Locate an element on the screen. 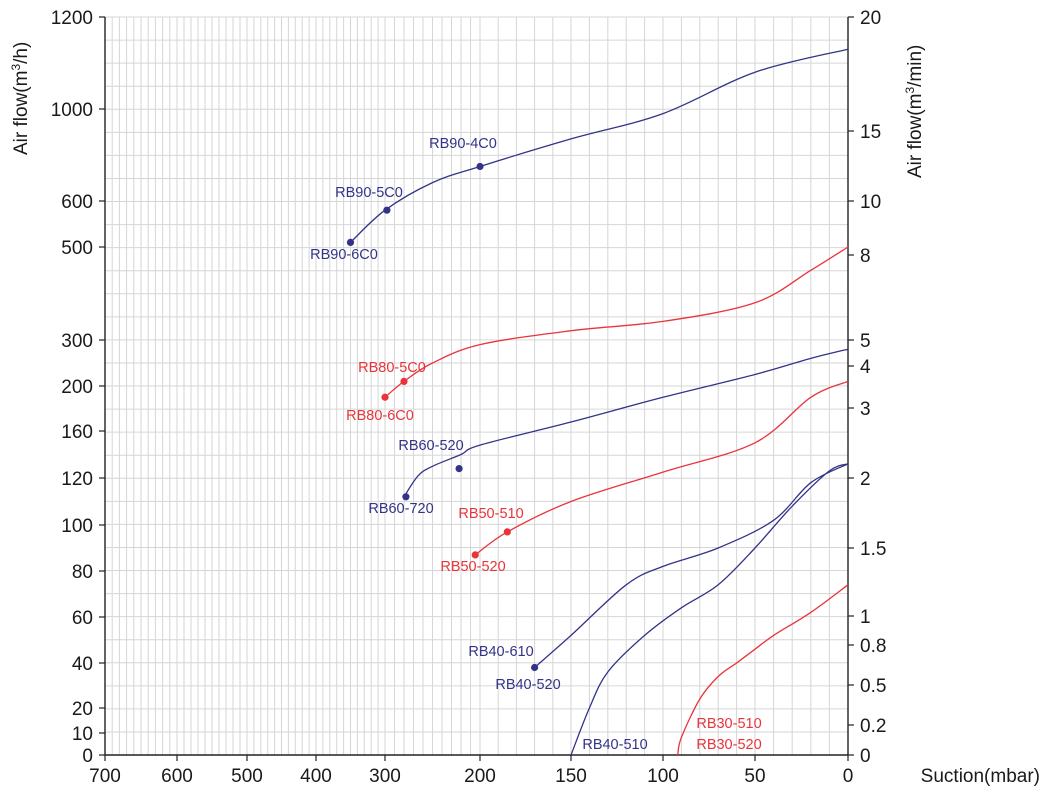  y-right-tick-label: 4 is located at coordinates (865, 367).